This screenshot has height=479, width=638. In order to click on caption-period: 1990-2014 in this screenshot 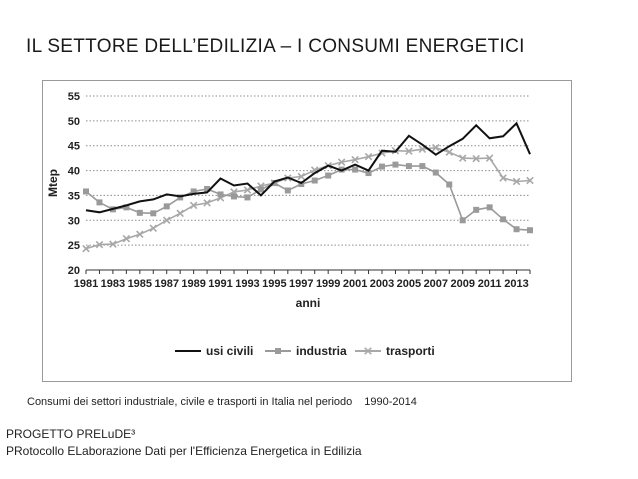, I will do `click(390, 402)`.